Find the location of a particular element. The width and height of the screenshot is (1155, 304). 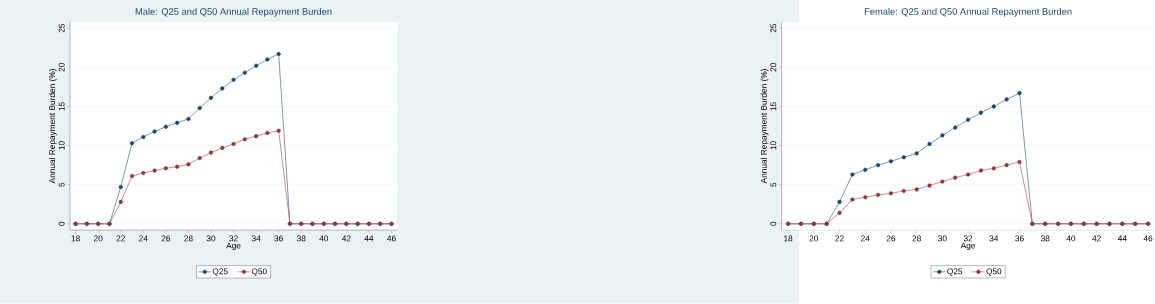

legend-label: Q25 is located at coordinates (955, 272).